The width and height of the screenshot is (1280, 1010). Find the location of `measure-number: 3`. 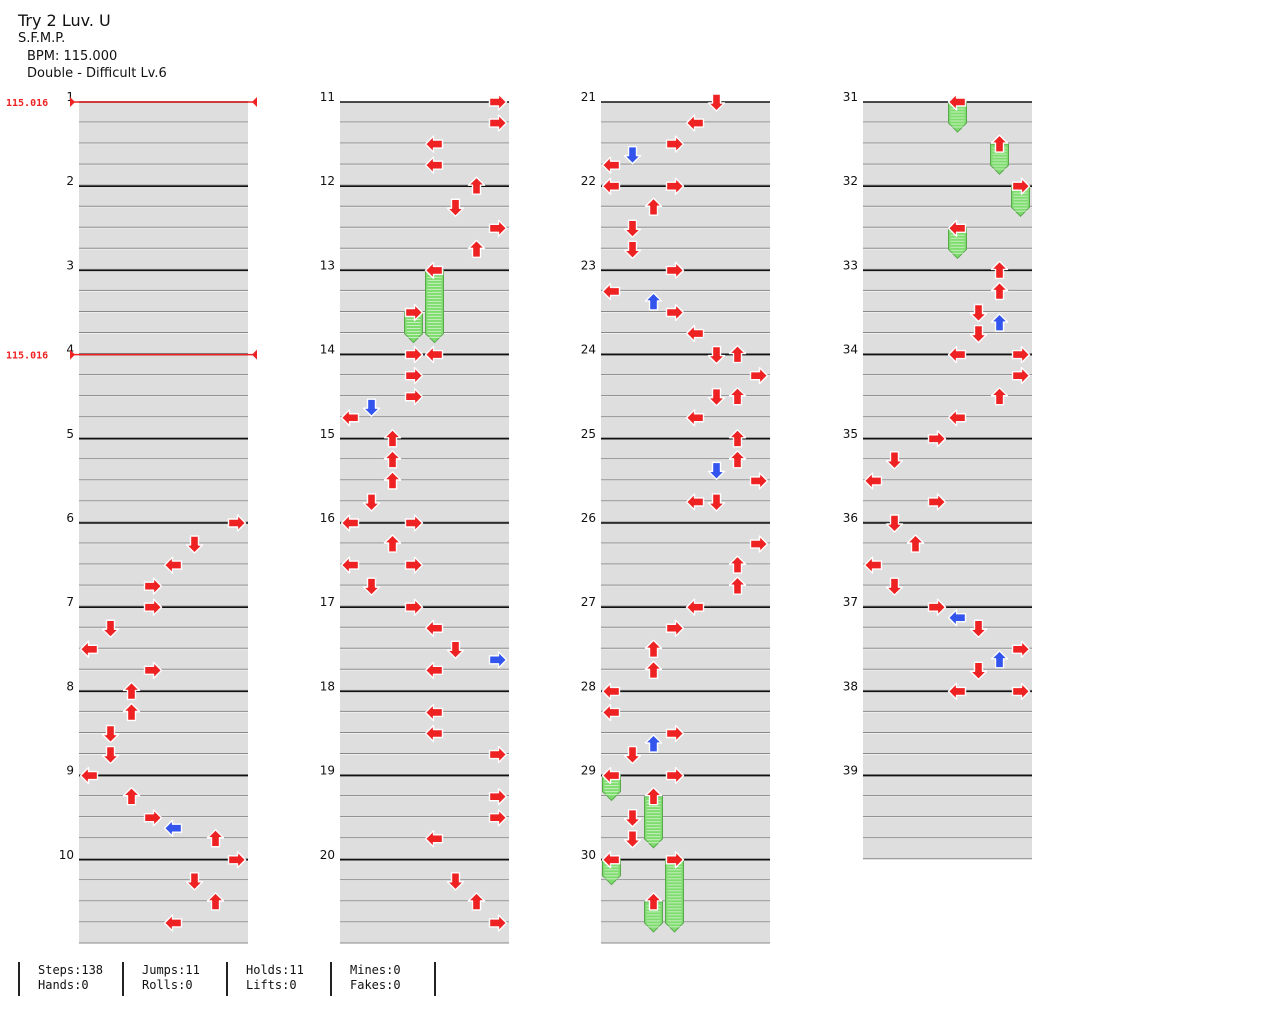

measure-number: 3 is located at coordinates (70, 265).